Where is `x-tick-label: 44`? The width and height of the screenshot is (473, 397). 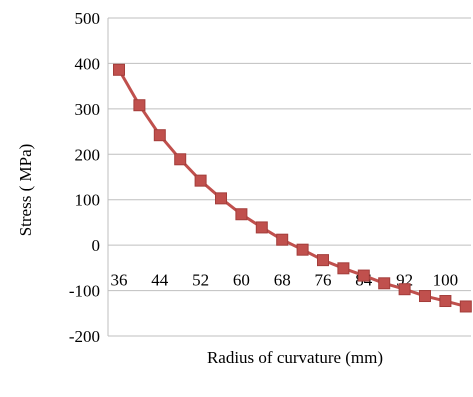
x-tick-label: 44 is located at coordinates (160, 280).